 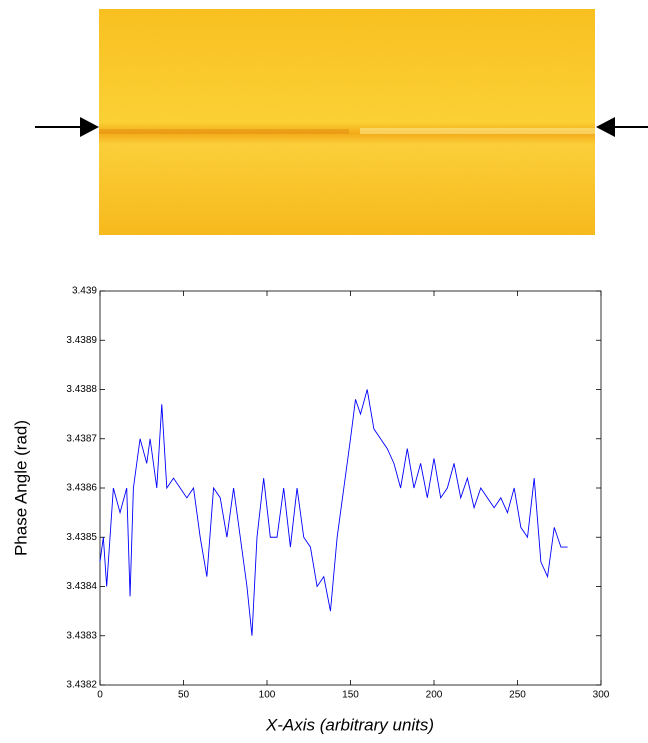 What do you see at coordinates (81, 586) in the screenshot?
I see `y-tick-label: 3.4384` at bounding box center [81, 586].